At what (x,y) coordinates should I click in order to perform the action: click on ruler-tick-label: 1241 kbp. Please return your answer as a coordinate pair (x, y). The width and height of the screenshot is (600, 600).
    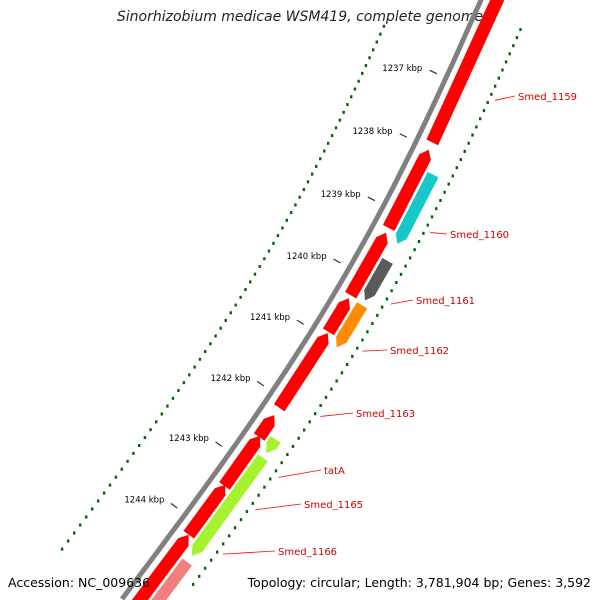
    Looking at the image, I should click on (270, 318).